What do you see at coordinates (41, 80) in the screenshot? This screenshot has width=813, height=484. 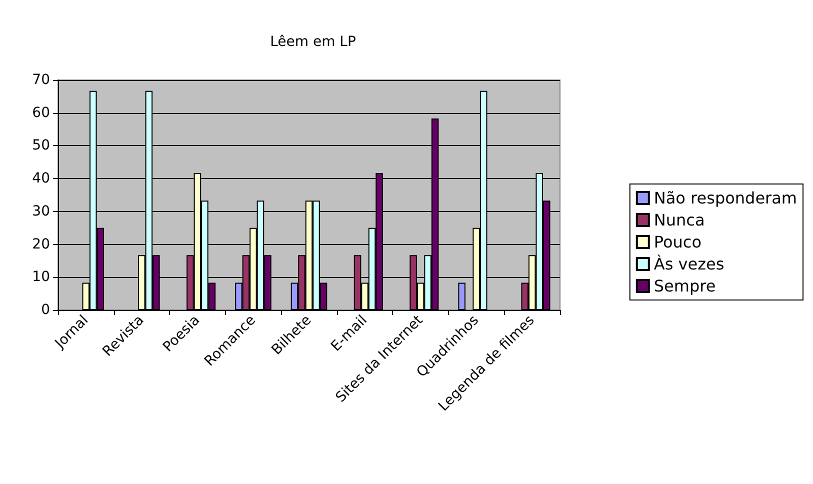 I see `y-tick-label: 70` at bounding box center [41, 80].